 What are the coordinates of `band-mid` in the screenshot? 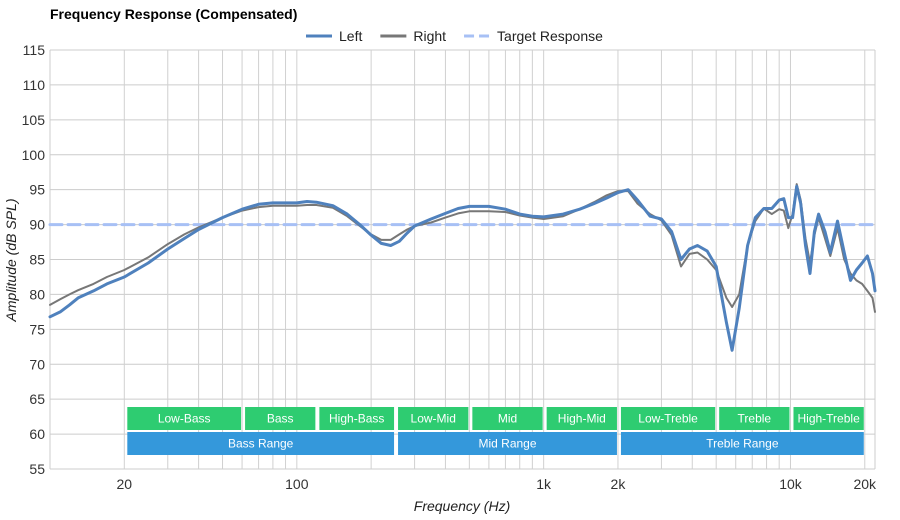 It's located at (507, 418).